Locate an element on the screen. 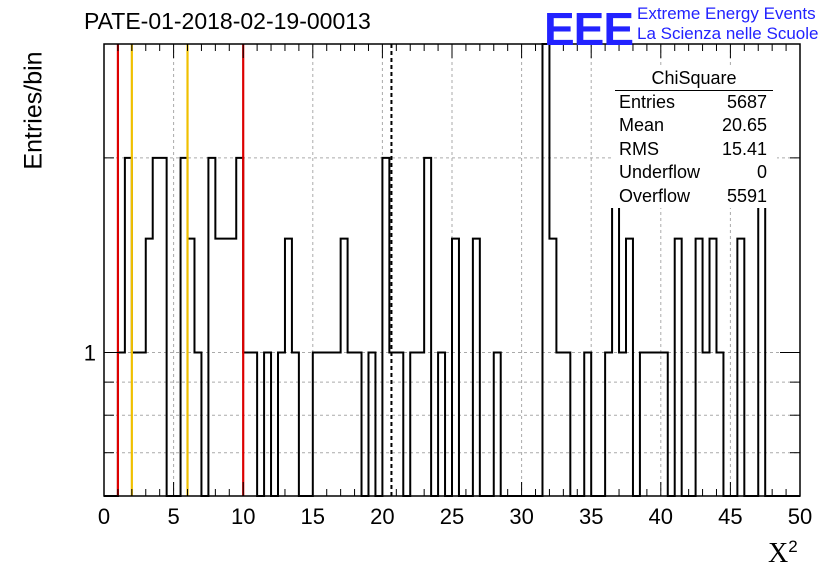 The height and width of the screenshot is (572, 836). stats-title: ChiSquare is located at coordinates (694, 78).